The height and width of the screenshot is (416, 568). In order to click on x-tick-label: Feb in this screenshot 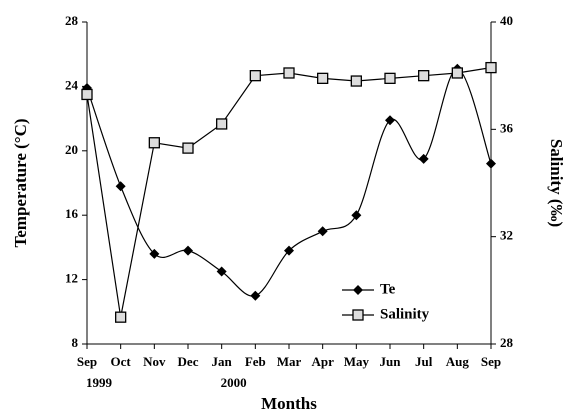, I will do `click(255, 361)`.